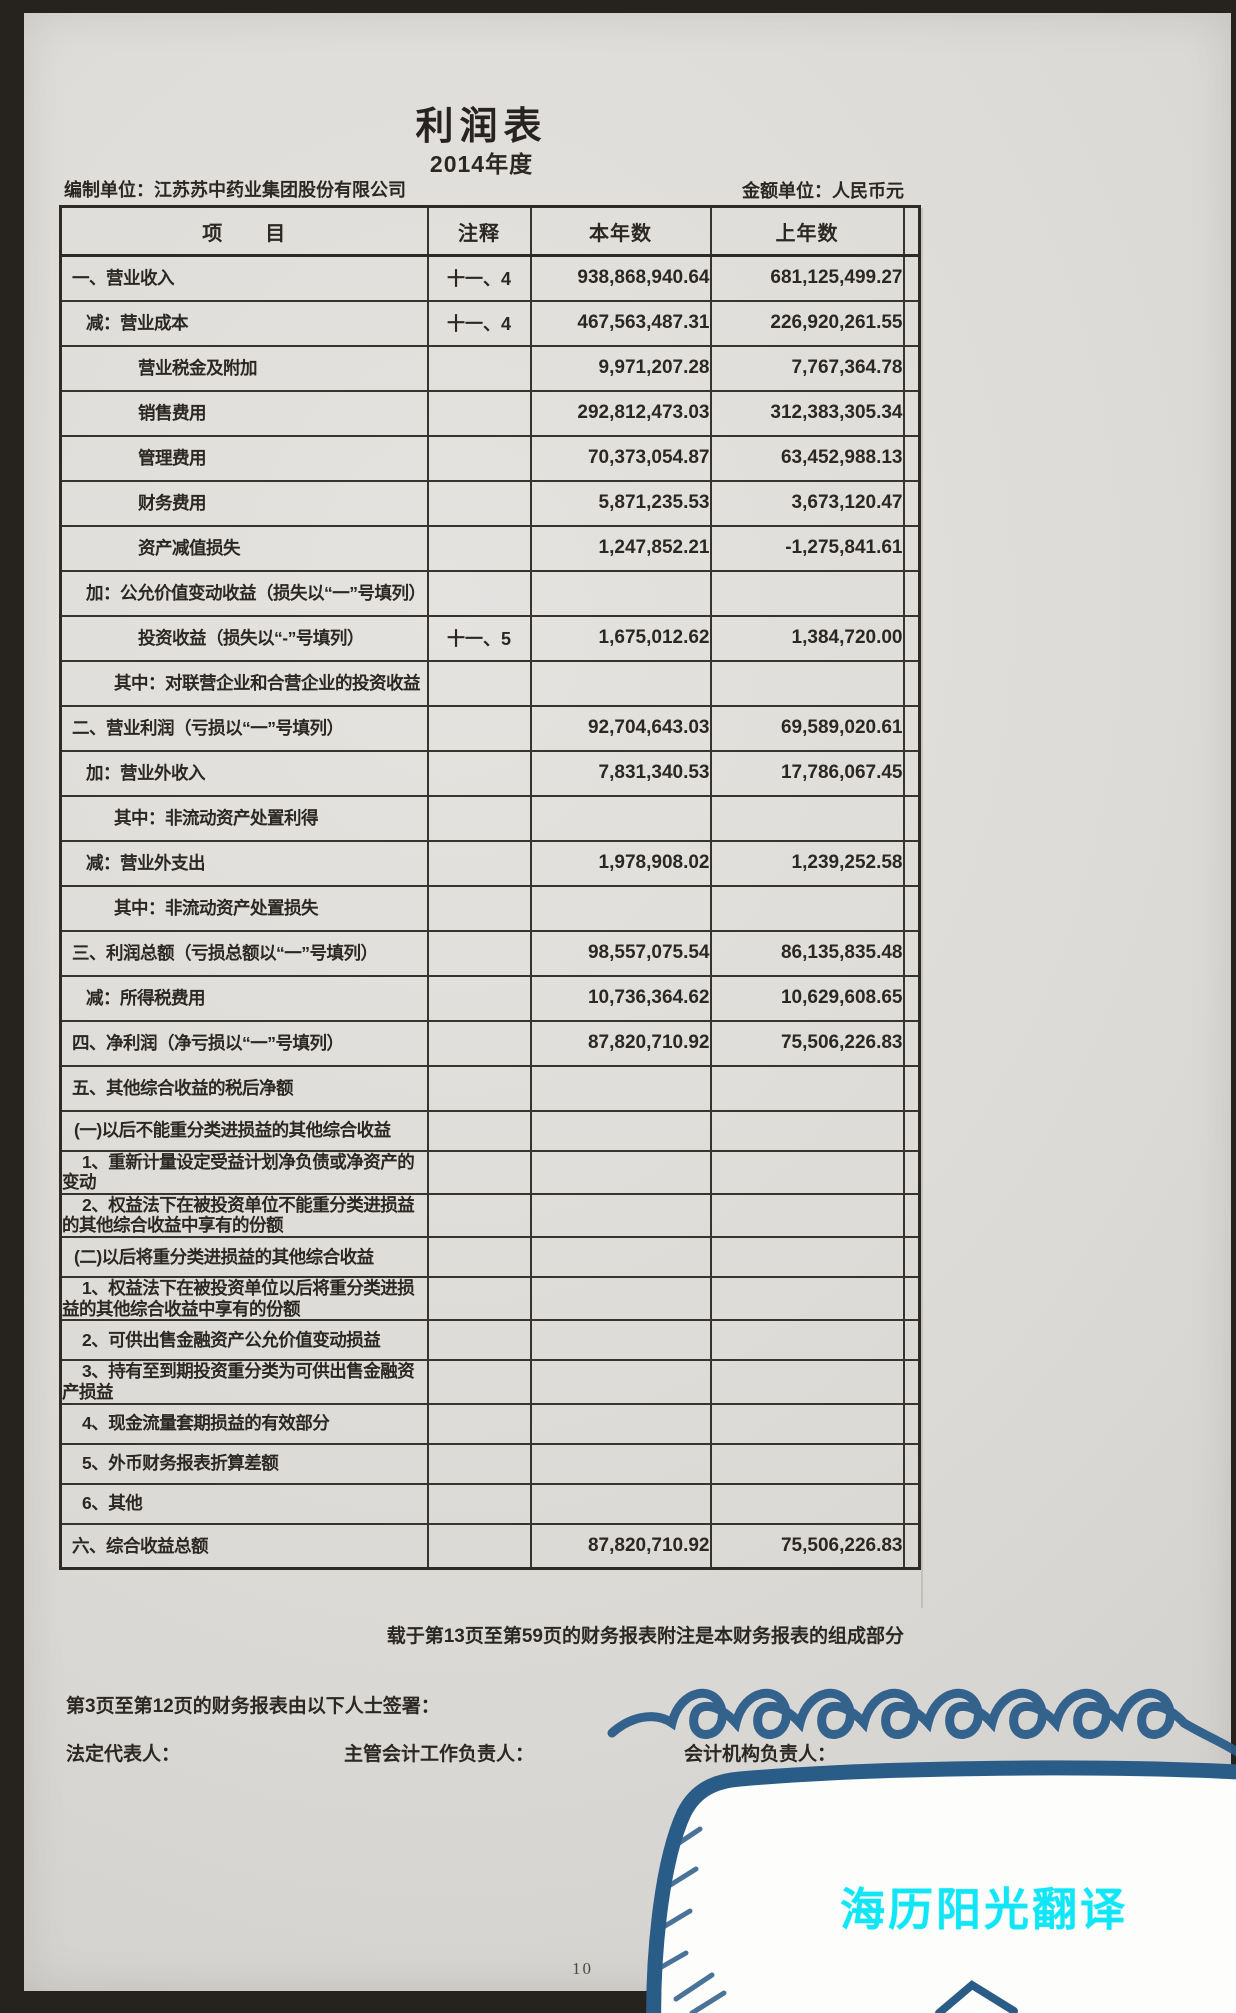 This screenshot has width=1236, height=2013. Describe the element at coordinates (244, 458) in the screenshot. I see `item-cell: 管理费用` at that location.